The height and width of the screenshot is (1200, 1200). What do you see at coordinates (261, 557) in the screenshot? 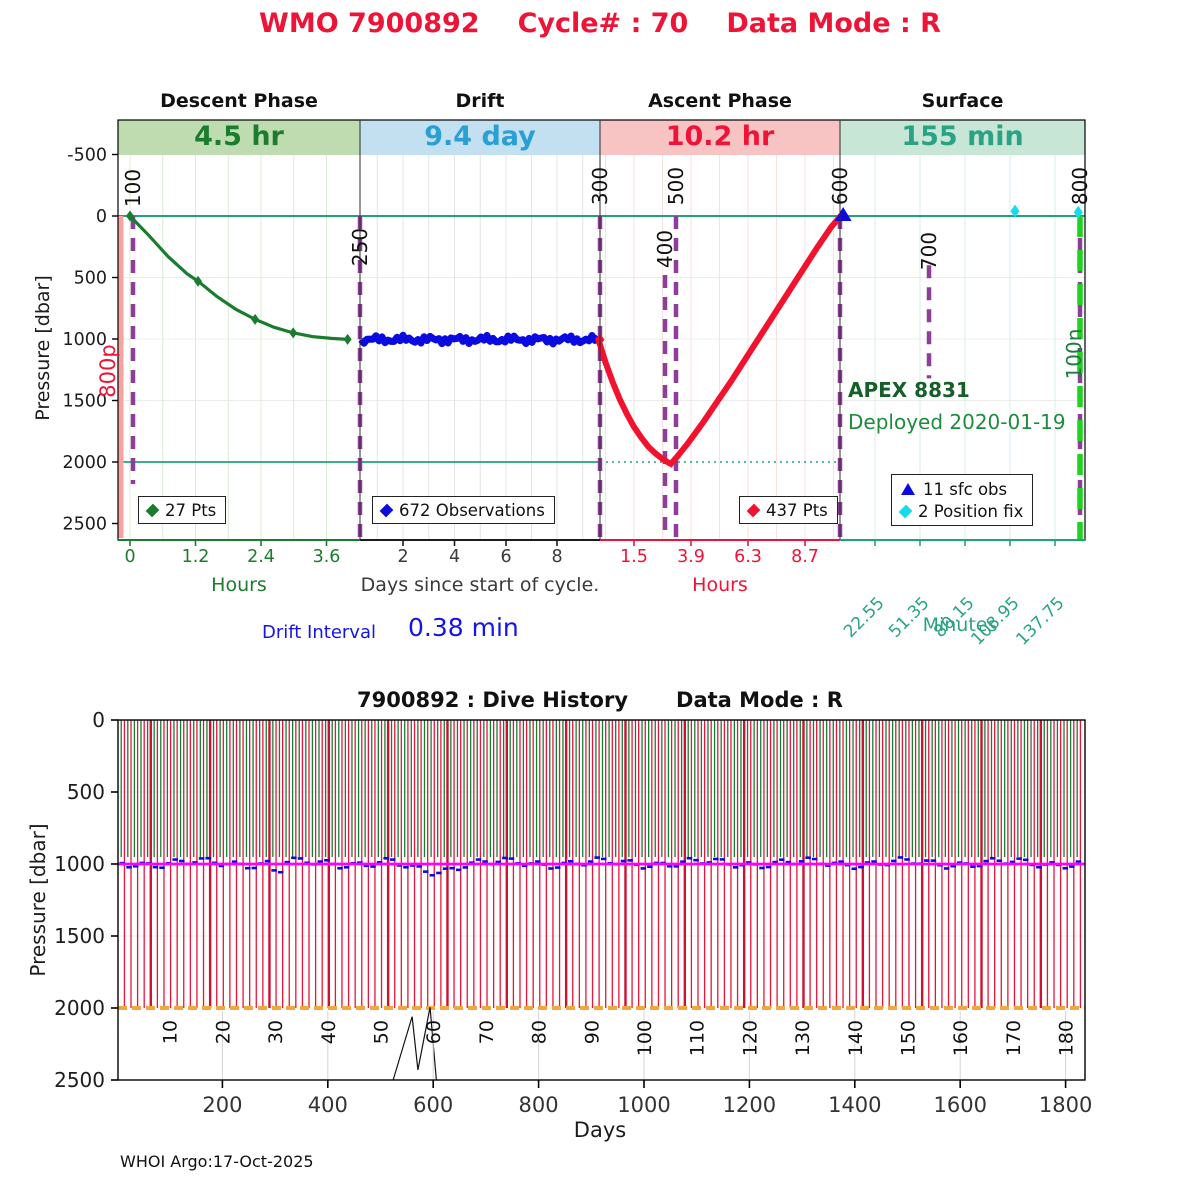
I see `tick-label-2.4: 2.4` at bounding box center [261, 557].